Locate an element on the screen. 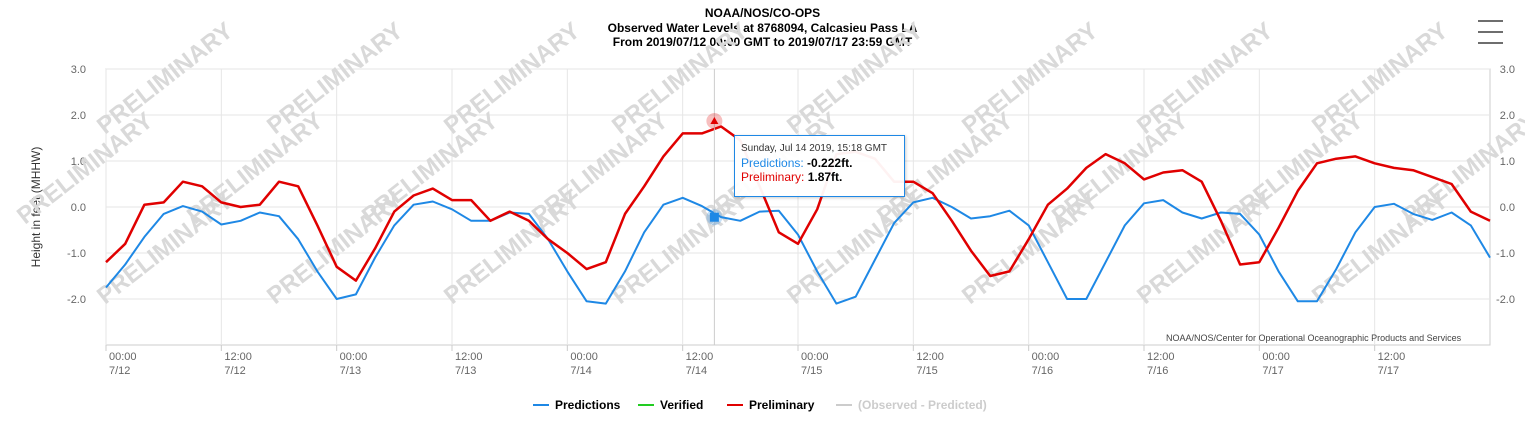 The width and height of the screenshot is (1525, 437). y-tick-label-left: 2.0 is located at coordinates (78, 116).